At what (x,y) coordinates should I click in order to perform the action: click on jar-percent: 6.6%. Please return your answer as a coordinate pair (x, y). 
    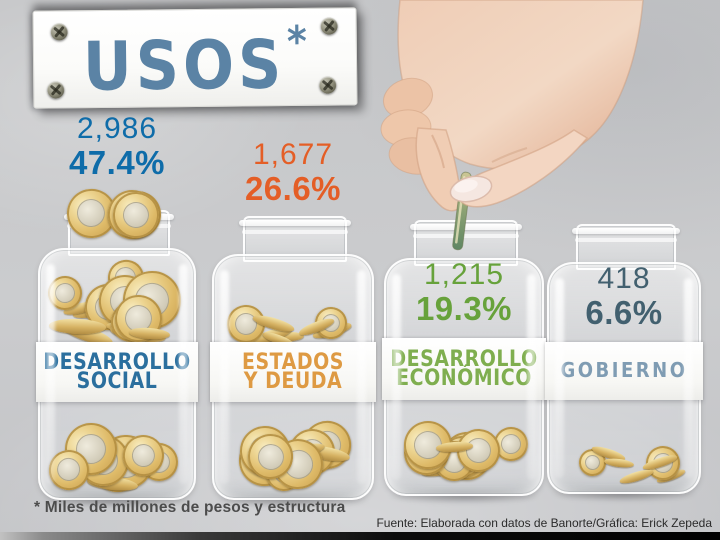
    Looking at the image, I should click on (624, 312).